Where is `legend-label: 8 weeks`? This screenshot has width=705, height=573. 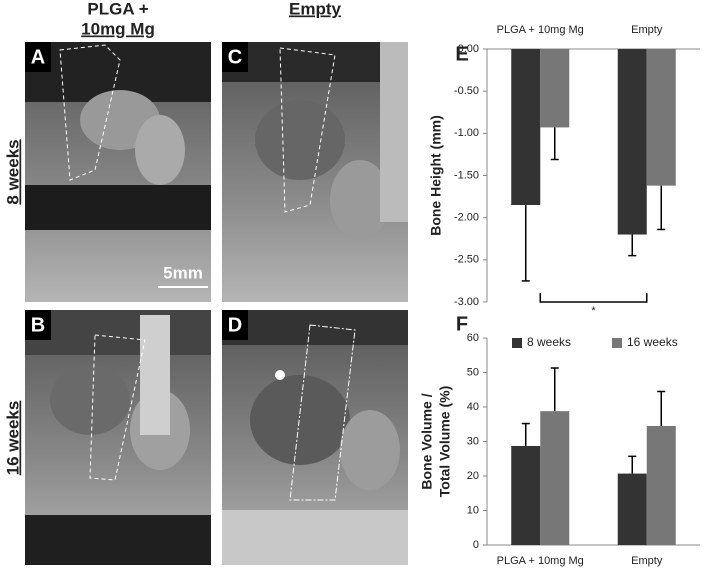 legend-label: 8 weeks is located at coordinates (549, 342).